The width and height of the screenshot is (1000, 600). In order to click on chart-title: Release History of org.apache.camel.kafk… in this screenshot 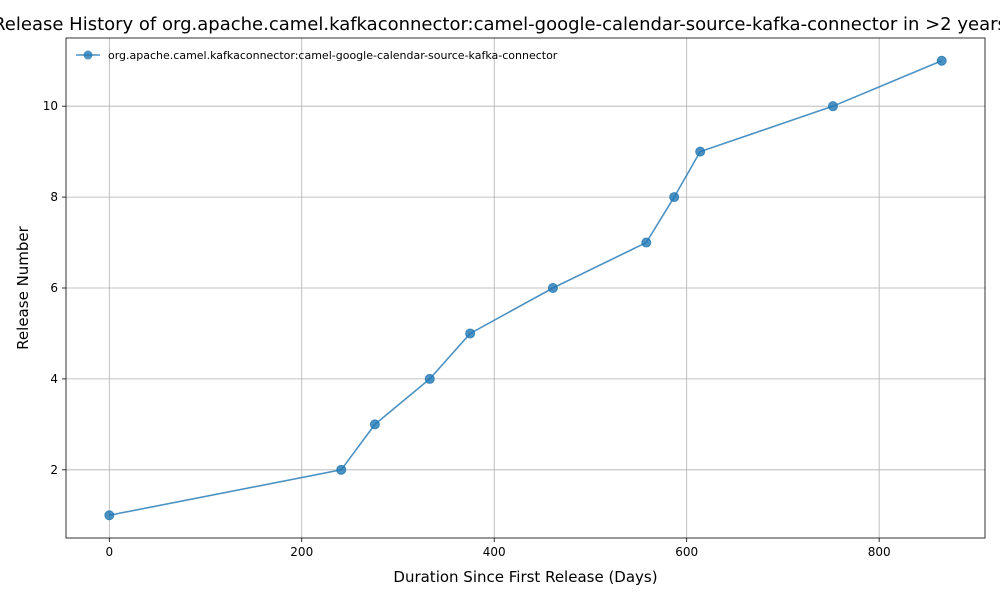, I will do `click(500, 24)`.